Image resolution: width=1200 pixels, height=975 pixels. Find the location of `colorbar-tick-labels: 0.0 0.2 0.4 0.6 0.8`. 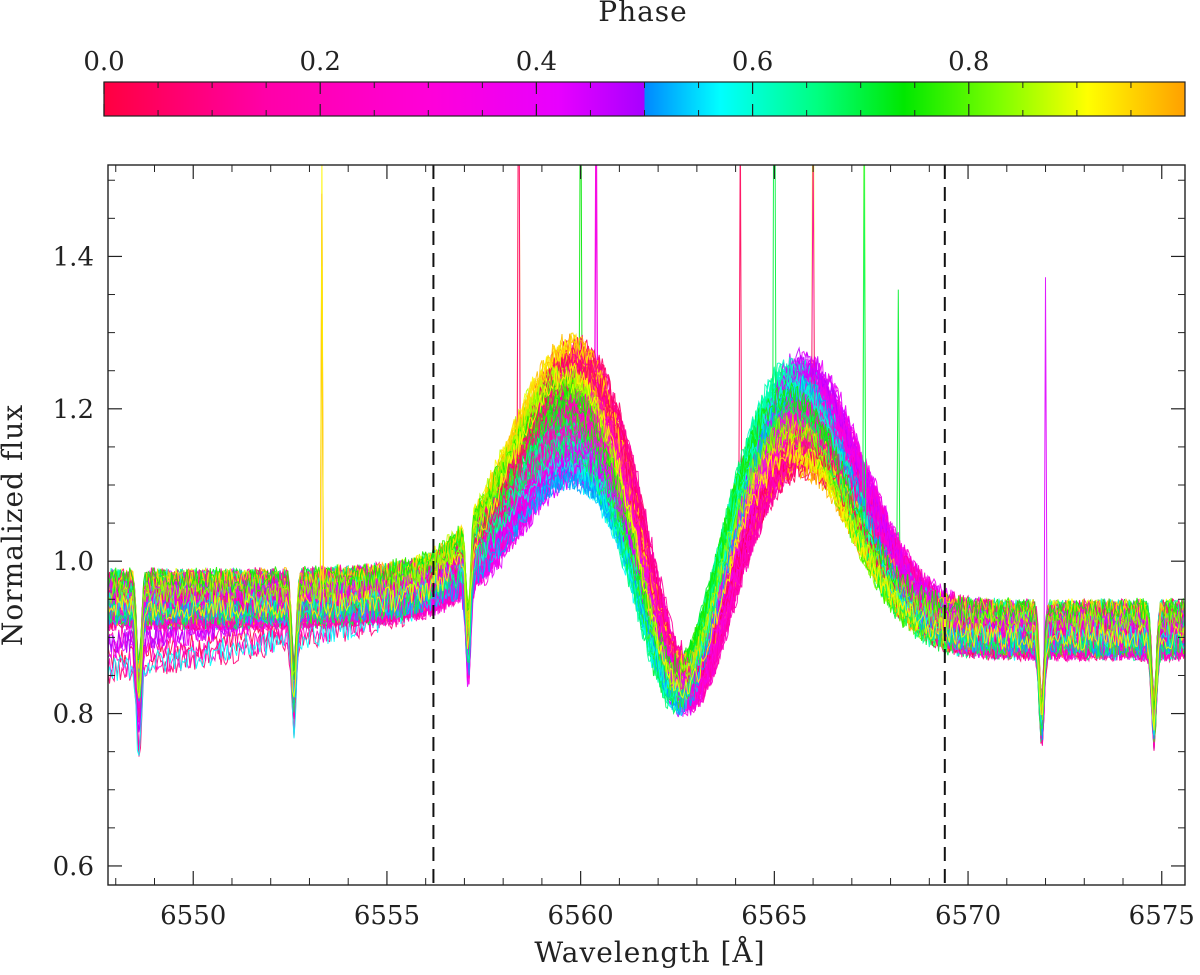

colorbar-tick-labels: 0.0 0.2 0.4 0.6 0.8 is located at coordinates (536, 62).